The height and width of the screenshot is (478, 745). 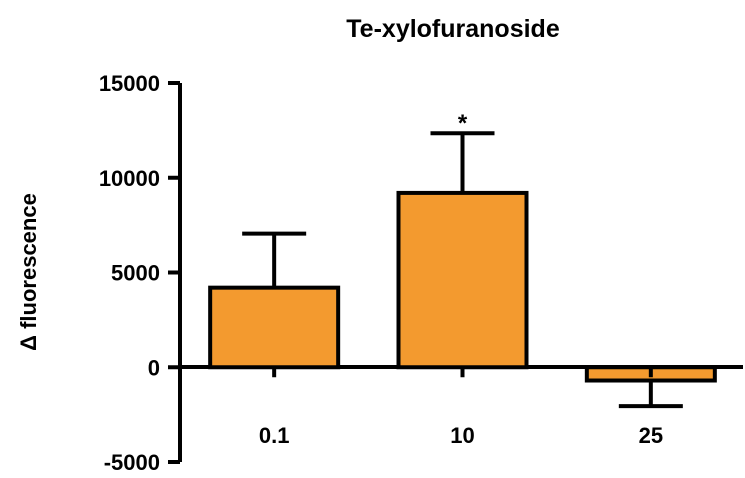 What do you see at coordinates (461, 407) in the screenshot?
I see `x-axis-ticks: 0.1 10 25` at bounding box center [461, 407].